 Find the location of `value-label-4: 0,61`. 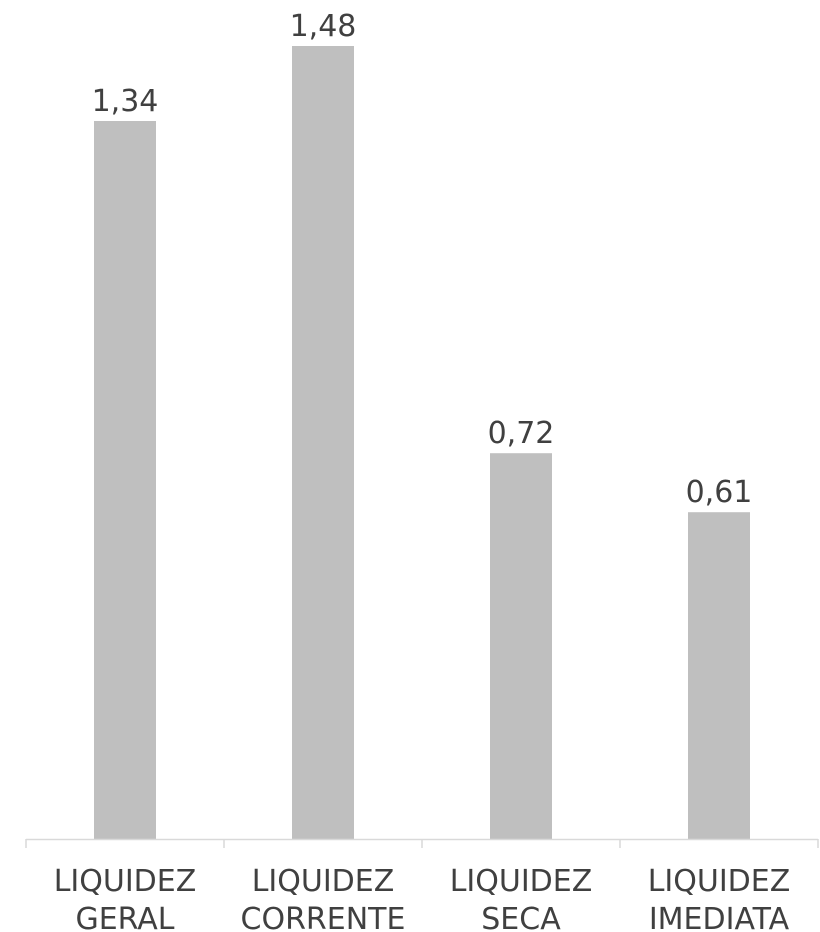

value-label-4: 0,61 is located at coordinates (719, 492).